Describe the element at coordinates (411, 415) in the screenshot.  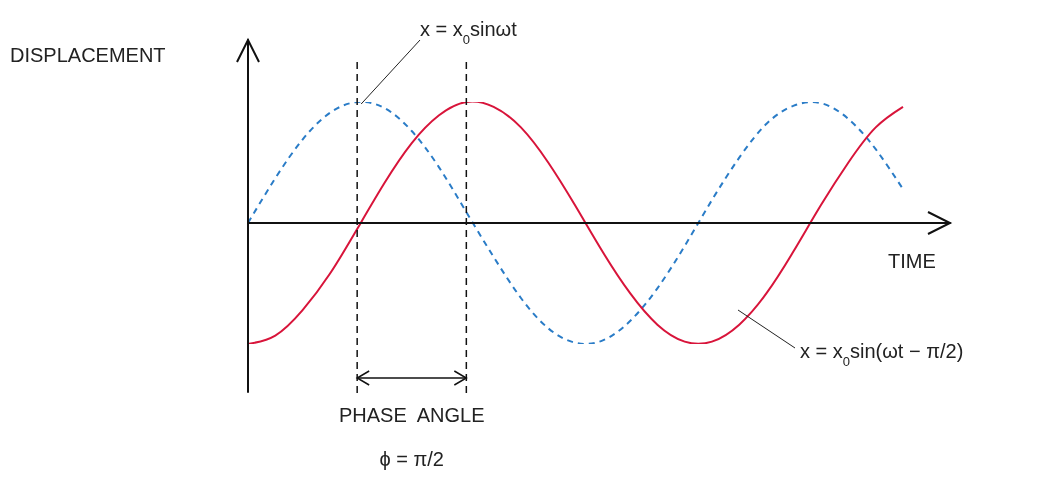
I see `text: PHASE ANGLE` at that location.